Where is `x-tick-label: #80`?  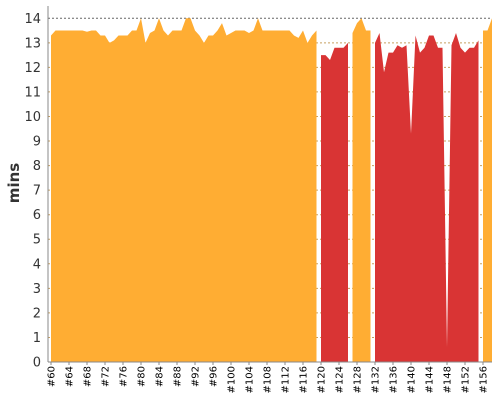
x-tick-label: #80 is located at coordinates (142, 376).